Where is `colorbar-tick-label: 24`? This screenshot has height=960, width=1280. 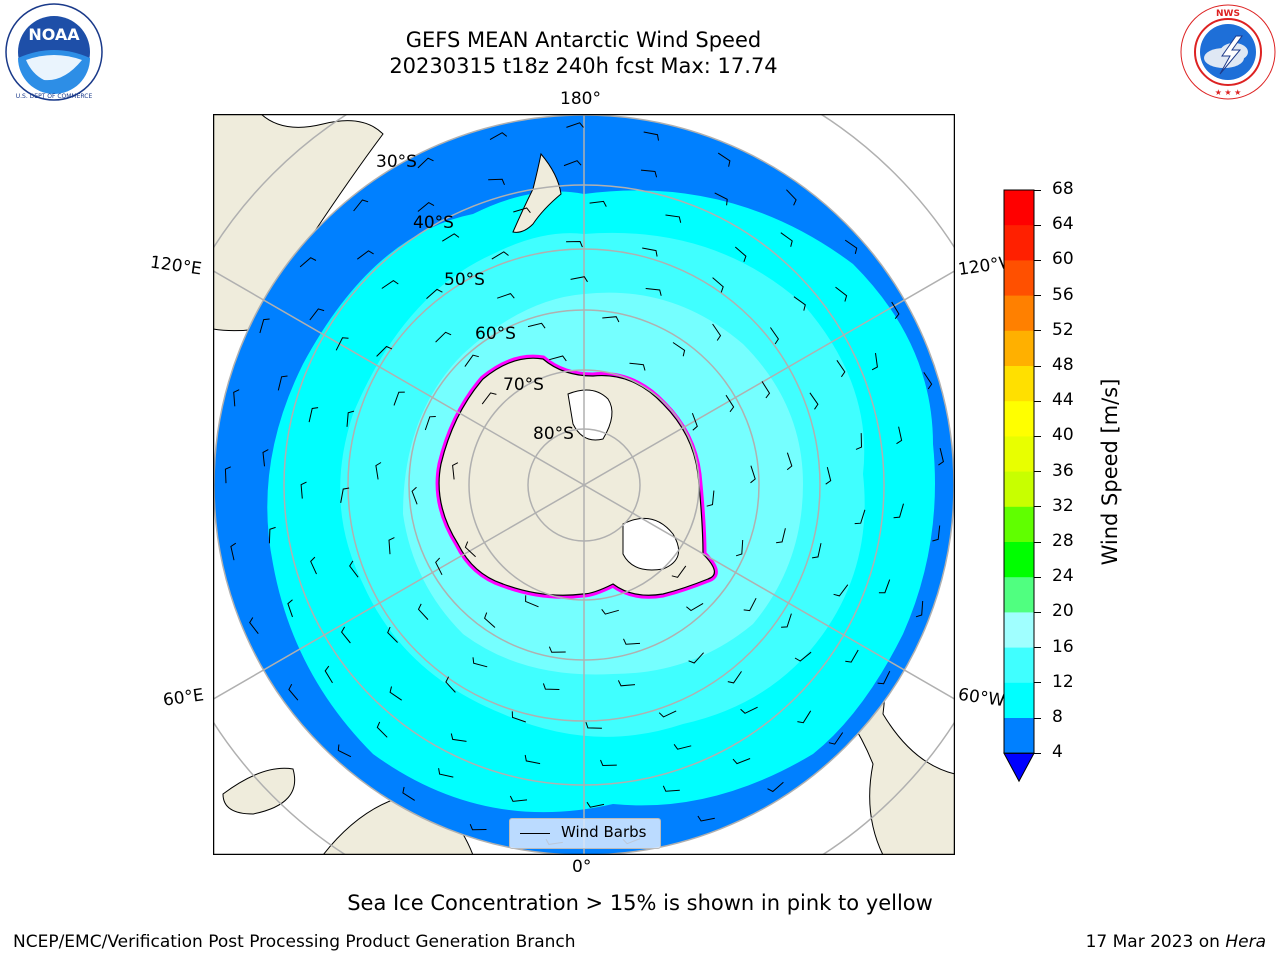 colorbar-tick-label: 24 is located at coordinates (1063, 576).